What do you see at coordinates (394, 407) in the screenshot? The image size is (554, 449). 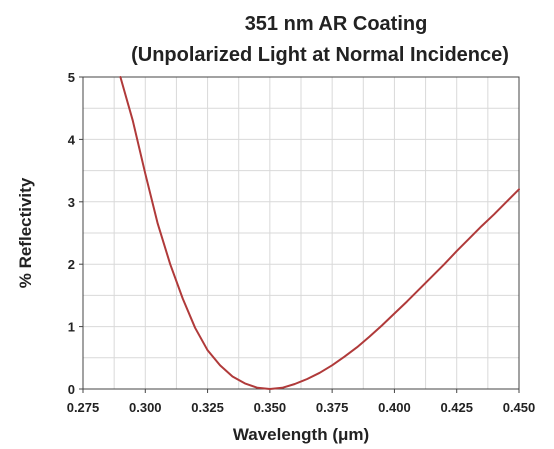 I see `x-tick-label: 0.400` at bounding box center [394, 407].